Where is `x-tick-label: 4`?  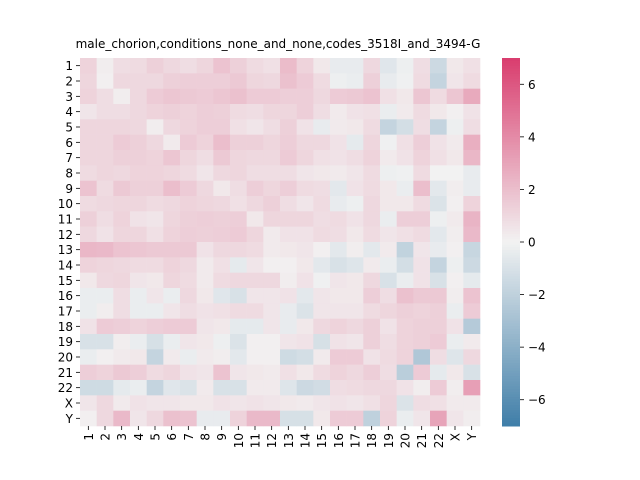 x-tick-label: 4 is located at coordinates (139, 437).